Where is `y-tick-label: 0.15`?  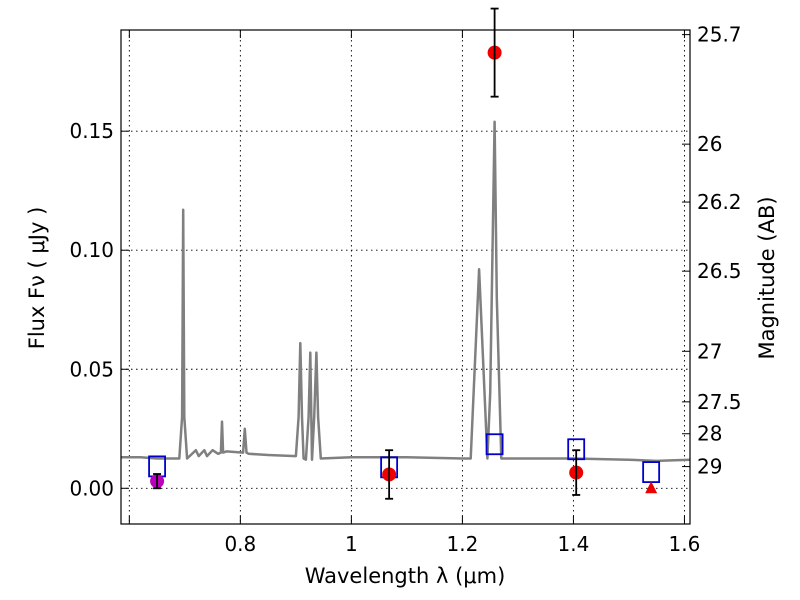 y-tick-label: 0.15 is located at coordinates (91, 131).